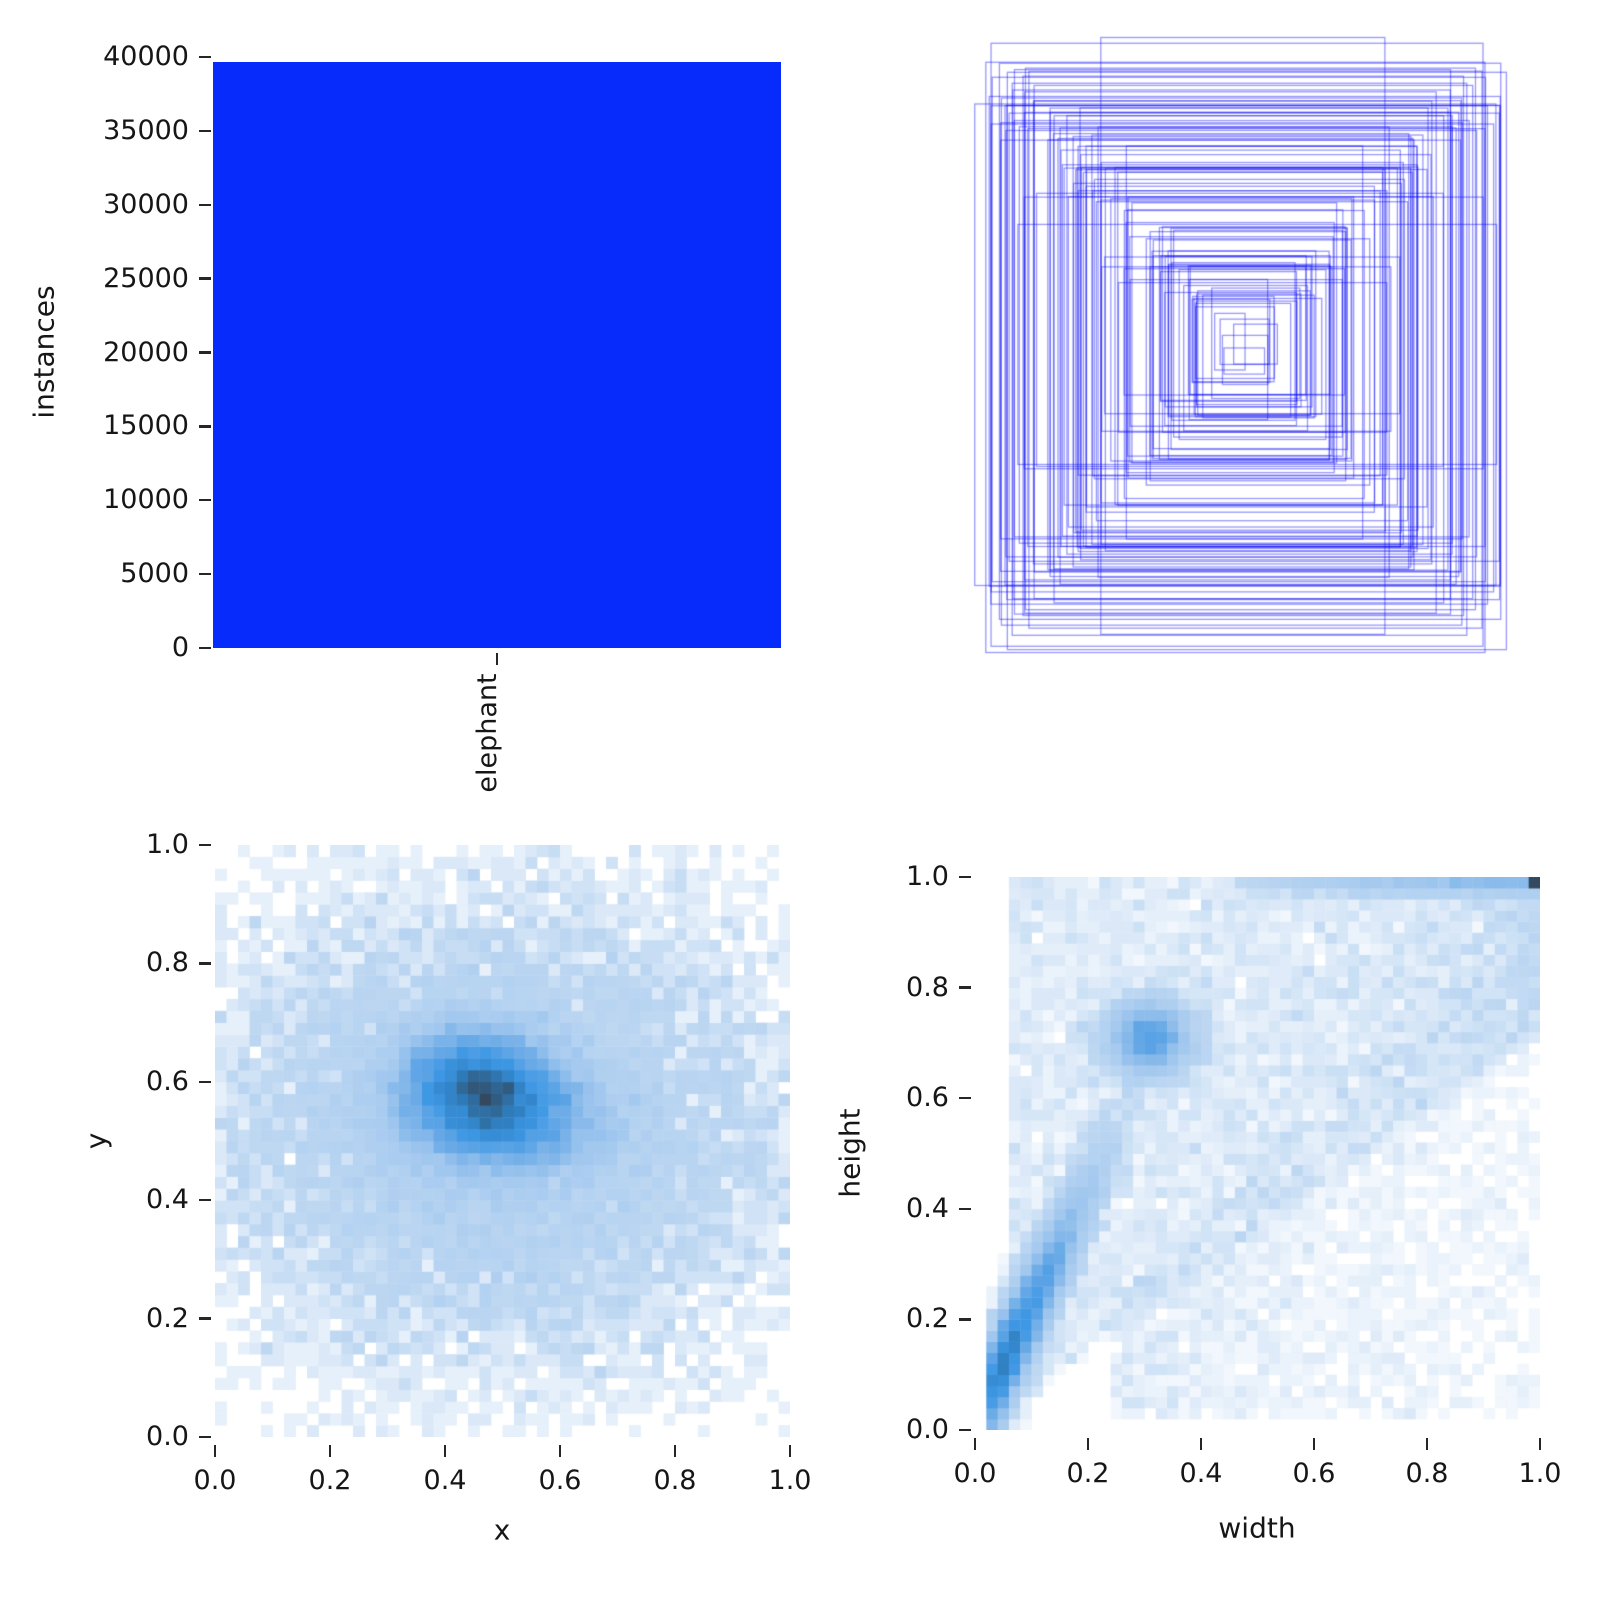 Image resolution: width=1600 pixels, height=1600 pixels. I want to click on xy-heatmap-canvas, so click(502, 1141).